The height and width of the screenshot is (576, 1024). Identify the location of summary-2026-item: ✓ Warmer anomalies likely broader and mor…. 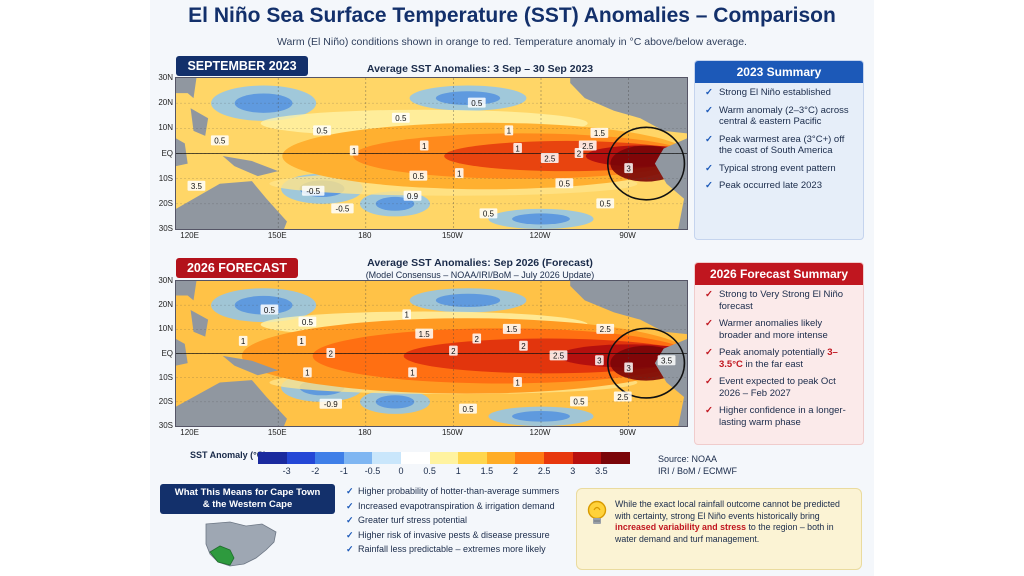
(780, 329).